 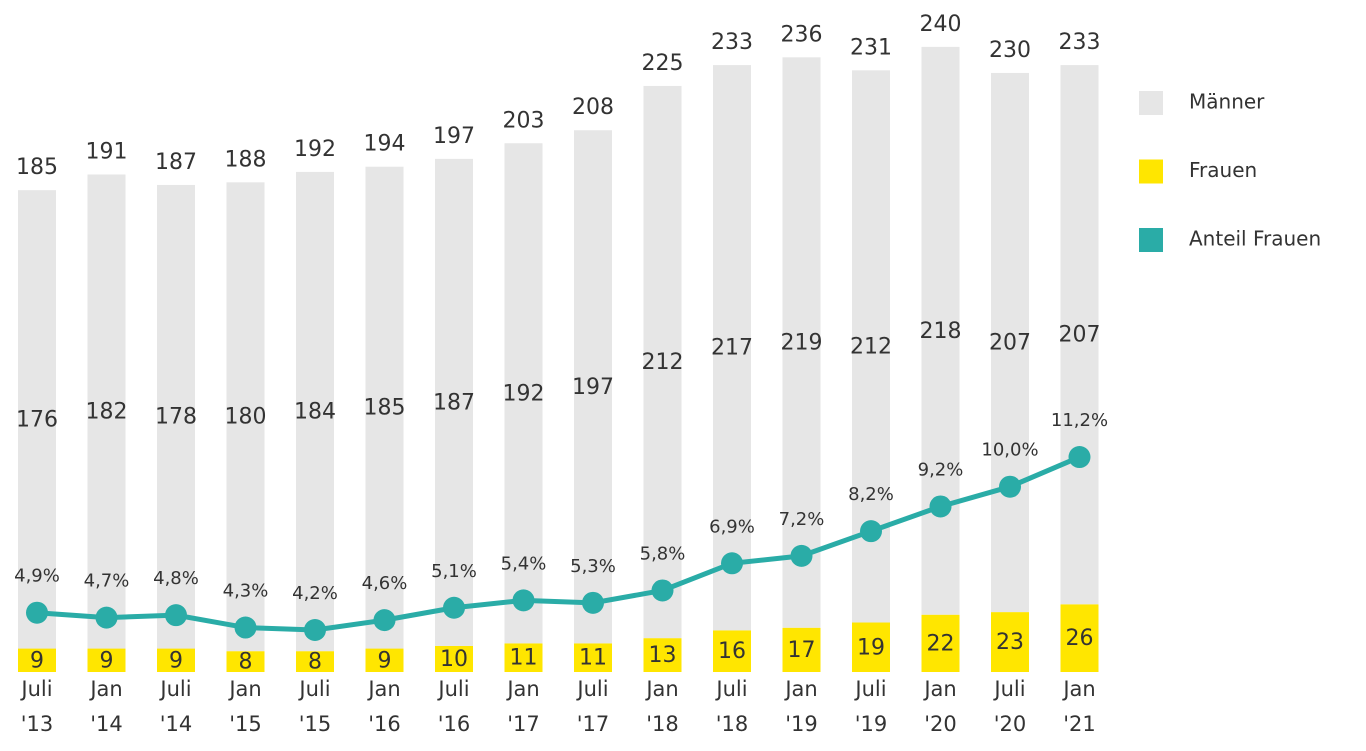 I want to click on x-tick-label: Juli '20, so click(x=1009, y=706).